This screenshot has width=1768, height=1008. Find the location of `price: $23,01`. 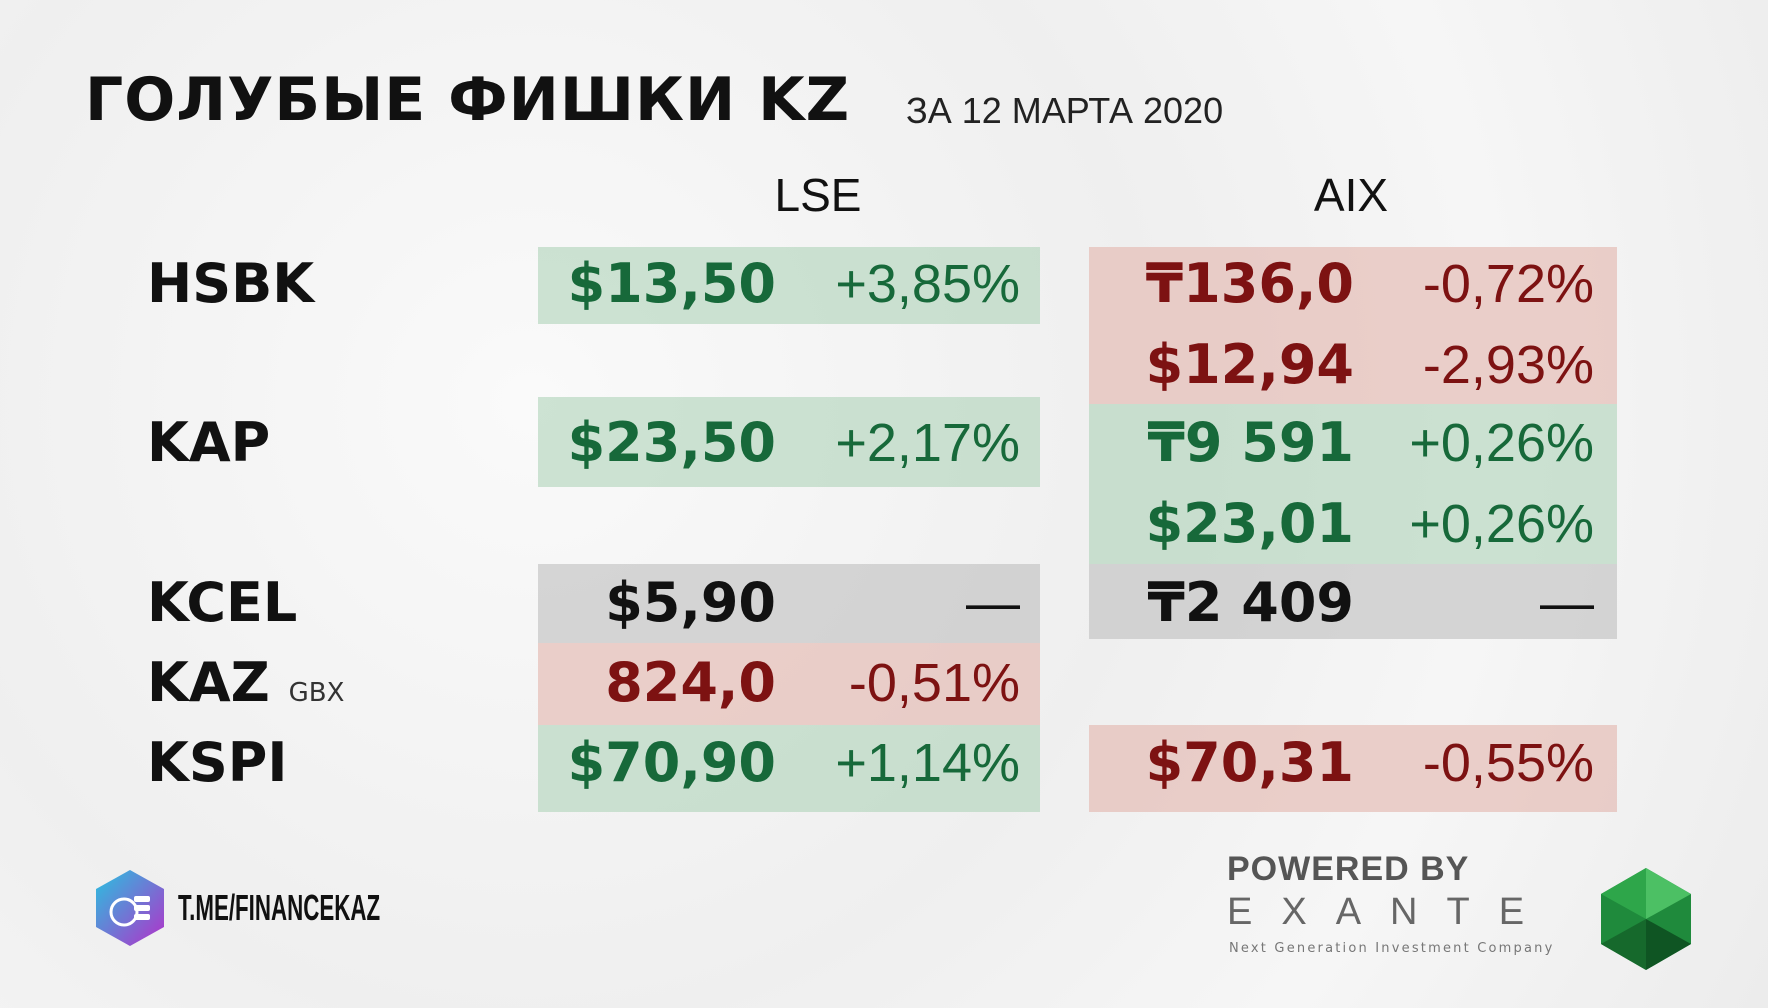

price: $23,01 is located at coordinates (1249, 523).